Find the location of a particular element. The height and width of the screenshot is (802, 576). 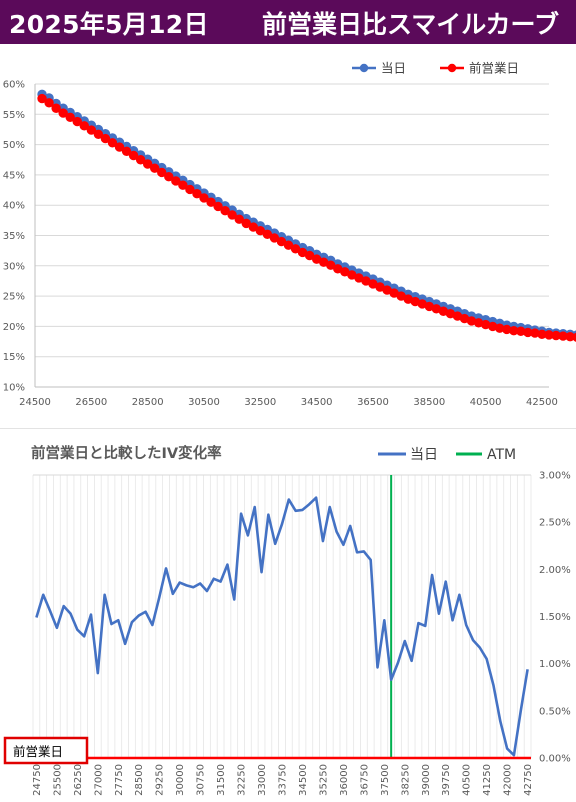

y-tick-label: 0.50% is located at coordinates (555, 711).